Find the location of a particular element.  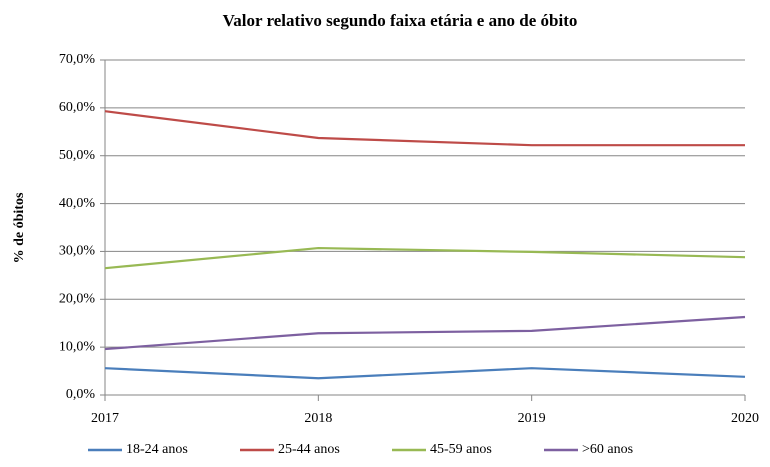

x-tick-label: 2017 is located at coordinates (105, 418).